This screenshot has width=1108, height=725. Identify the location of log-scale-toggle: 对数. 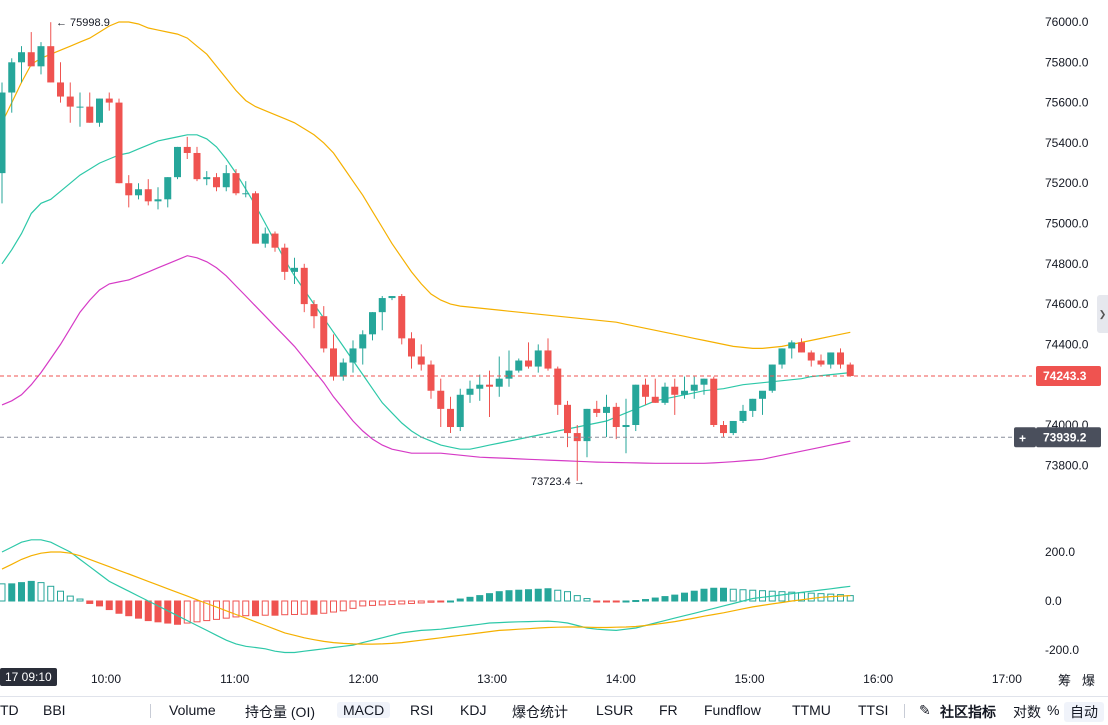
(1027, 712).